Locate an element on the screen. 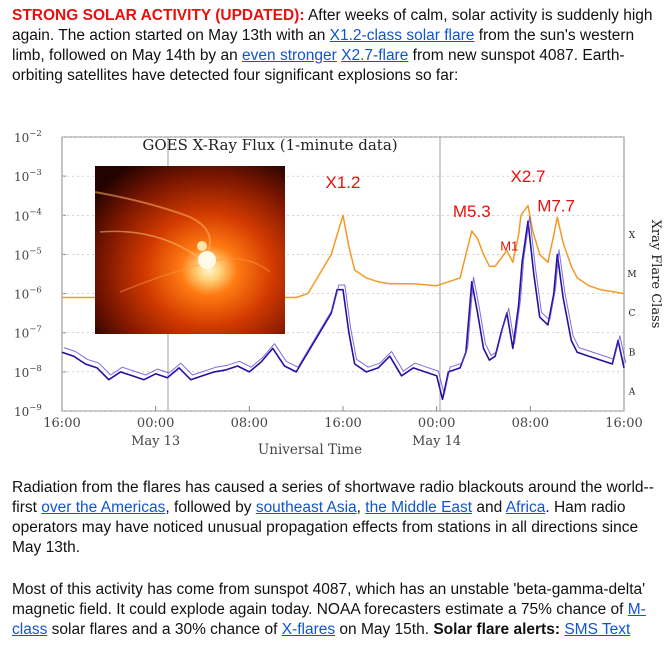 This screenshot has height=662, width=667. flare-annotation: M1 is located at coordinates (509, 246).